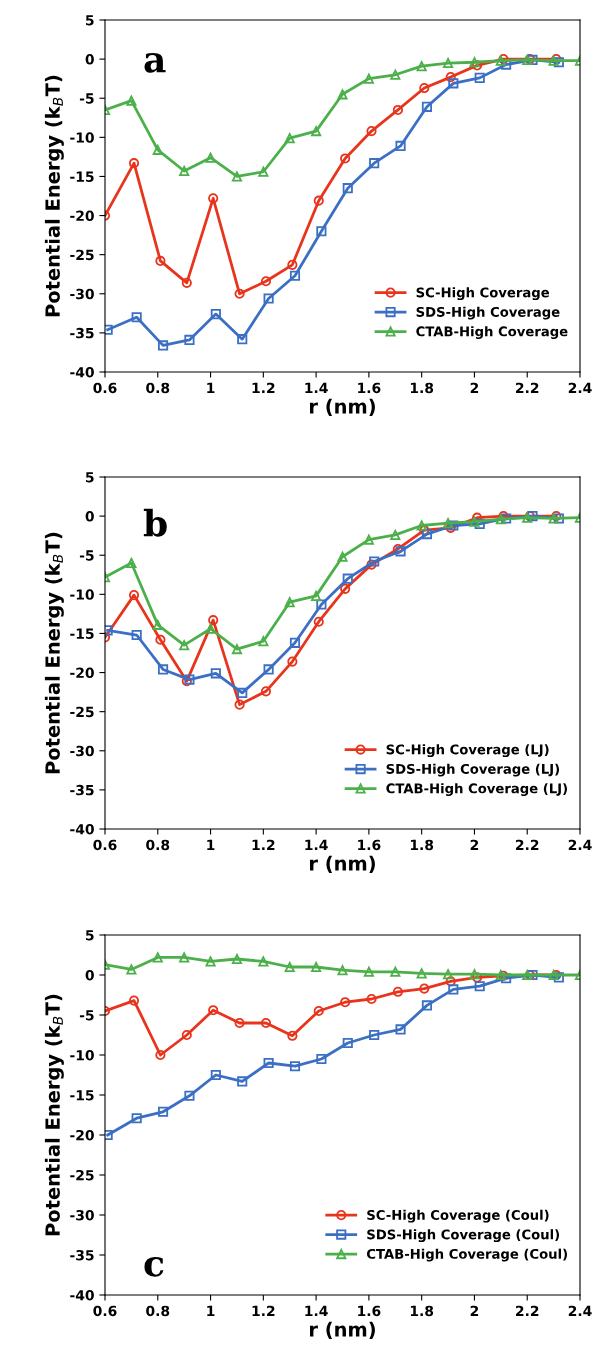  What do you see at coordinates (580, 387) in the screenshot?
I see `x-tick-label: 2.4` at bounding box center [580, 387].